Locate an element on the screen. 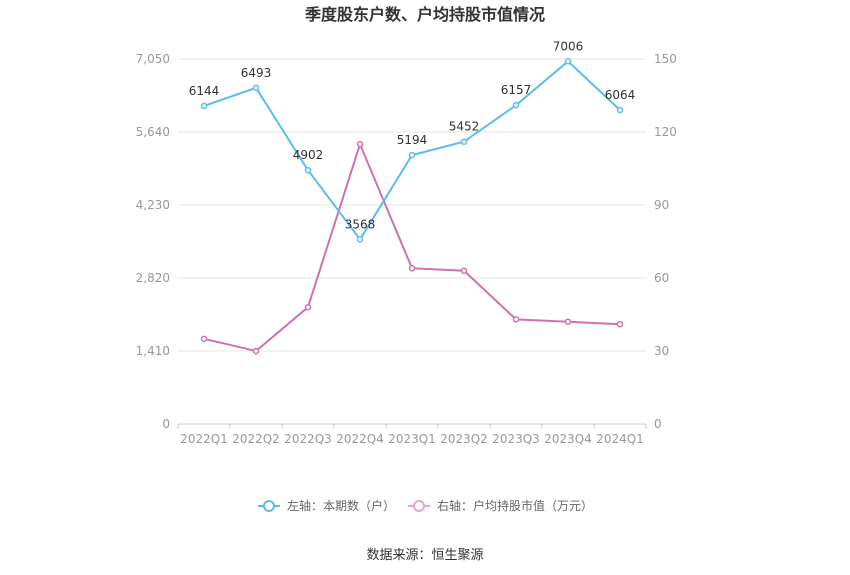 The image size is (850, 575). chart-title: 季度股东户数、户均持股市值情况 is located at coordinates (424, 14).